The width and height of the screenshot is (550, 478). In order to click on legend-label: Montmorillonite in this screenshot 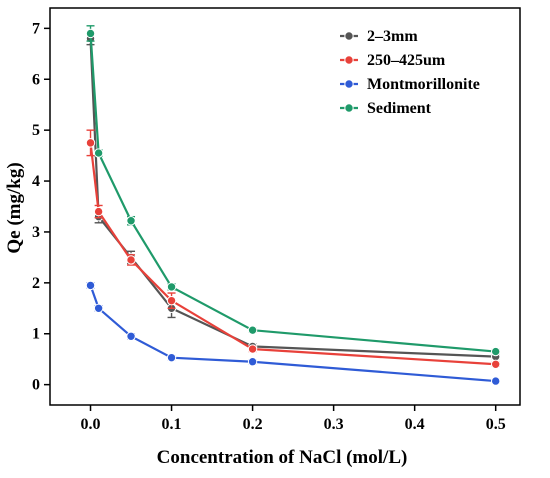, I will do `click(423, 84)`.